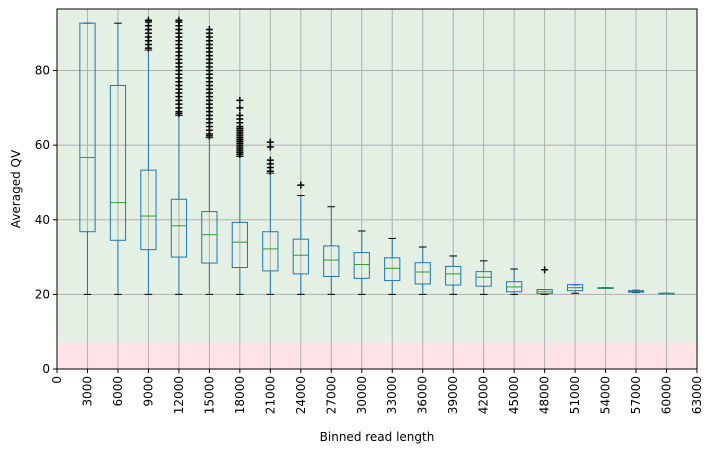 The height and width of the screenshot is (453, 714). What do you see at coordinates (16, 188) in the screenshot?
I see `y-axis-label: Averaged QV` at bounding box center [16, 188].